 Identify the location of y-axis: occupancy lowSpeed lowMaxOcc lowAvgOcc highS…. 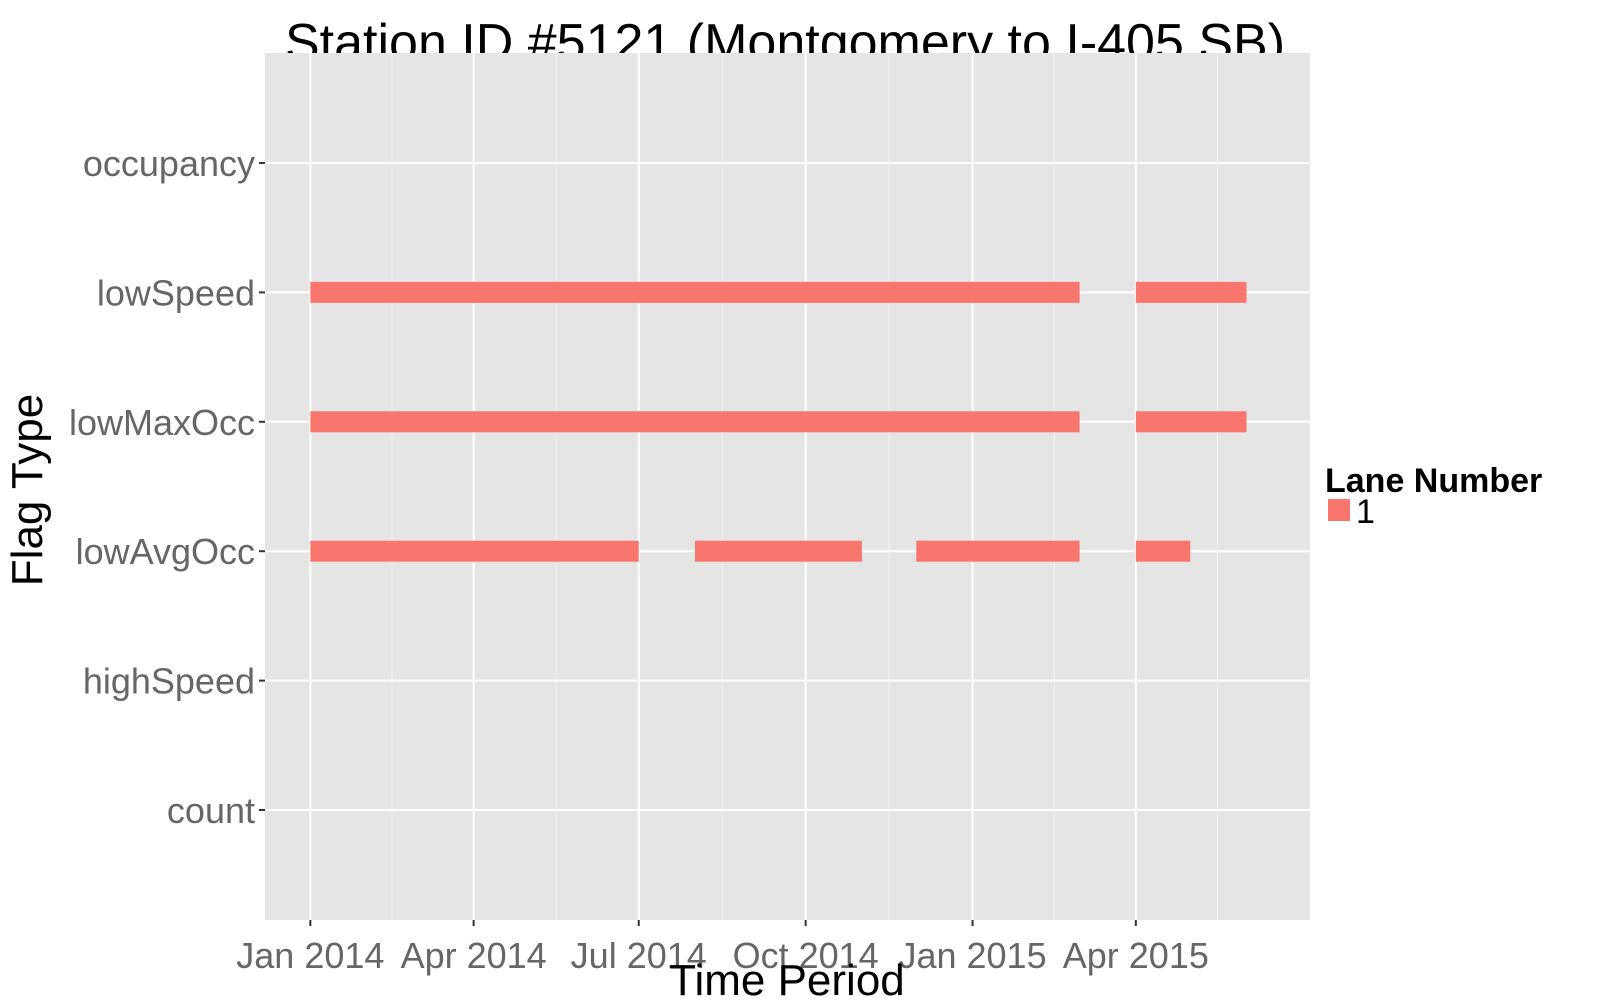
(167, 487).